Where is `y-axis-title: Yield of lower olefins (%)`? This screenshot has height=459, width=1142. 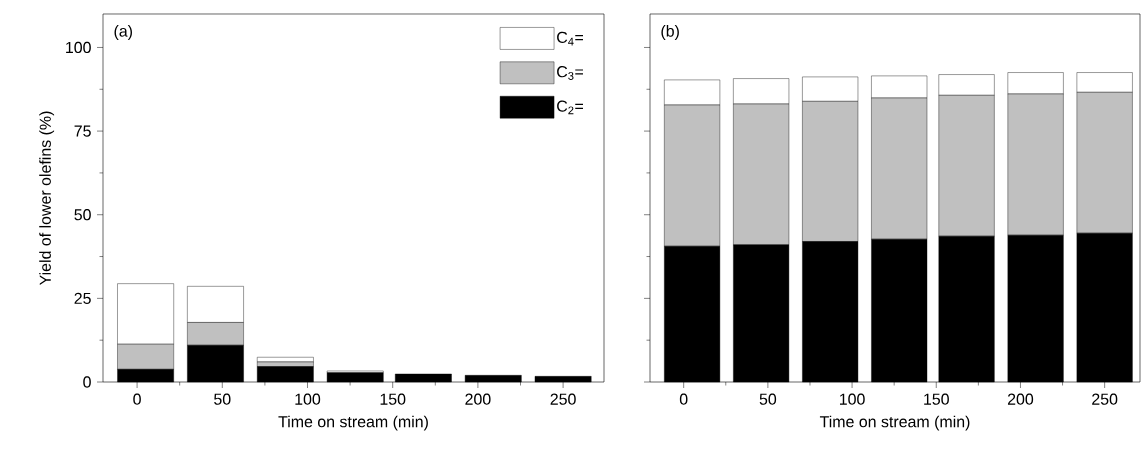
y-axis-title: Yield of lower olefins (%) is located at coordinates (47, 198).